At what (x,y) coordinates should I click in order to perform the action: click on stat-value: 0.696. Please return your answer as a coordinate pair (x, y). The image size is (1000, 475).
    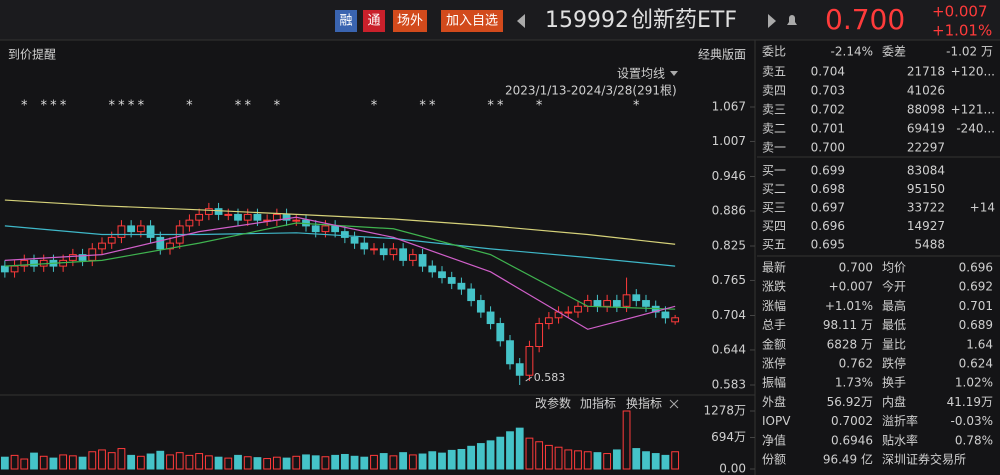
    Looking at the image, I should click on (976, 268).